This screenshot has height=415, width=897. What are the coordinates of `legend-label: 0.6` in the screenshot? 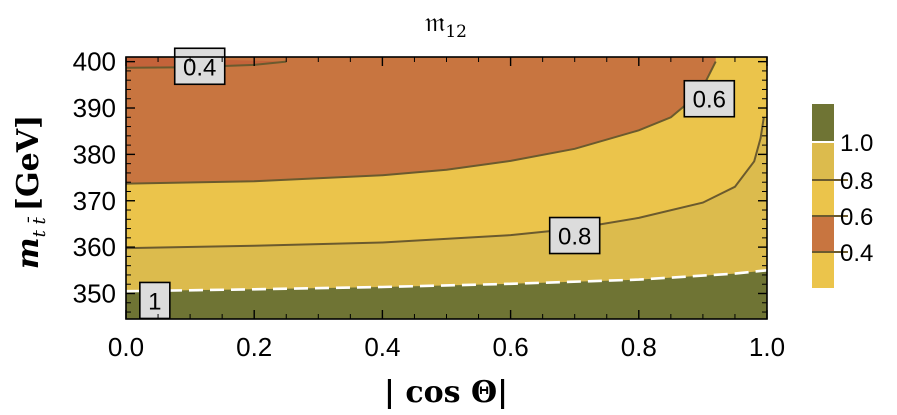 It's located at (856, 217).